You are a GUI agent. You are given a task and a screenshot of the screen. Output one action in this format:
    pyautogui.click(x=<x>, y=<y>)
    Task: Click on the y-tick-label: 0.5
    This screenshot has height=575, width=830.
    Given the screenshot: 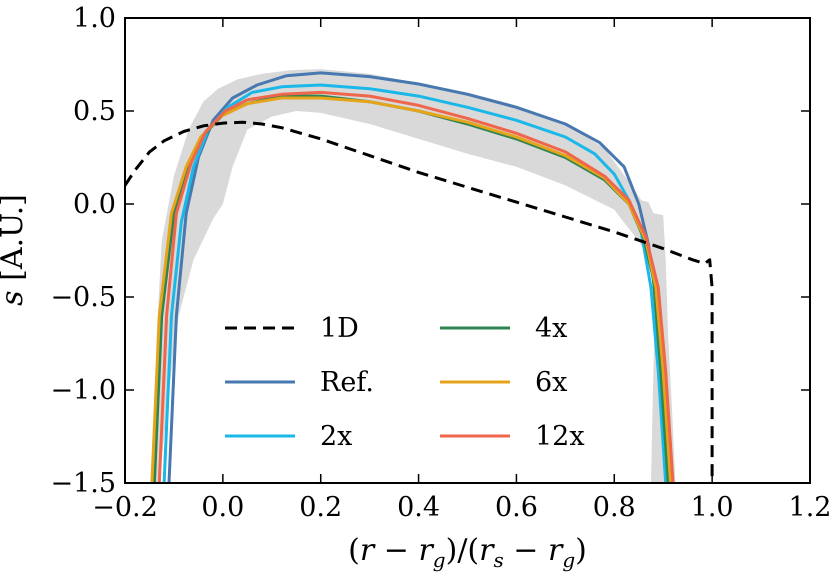 What is the action you would take?
    pyautogui.click(x=94, y=111)
    